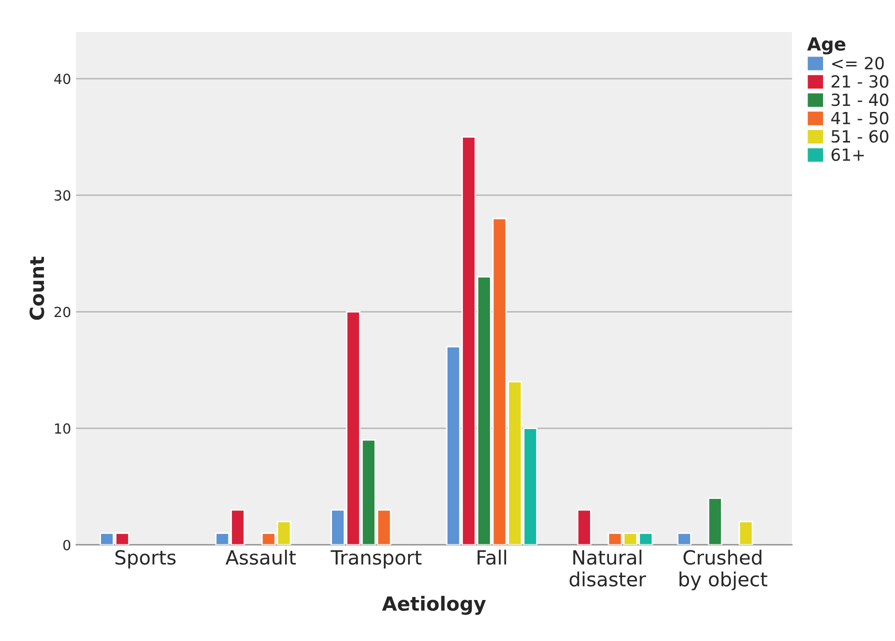 This screenshot has height=641, width=895. I want to click on legend-label: 21 - 30, so click(860, 81).